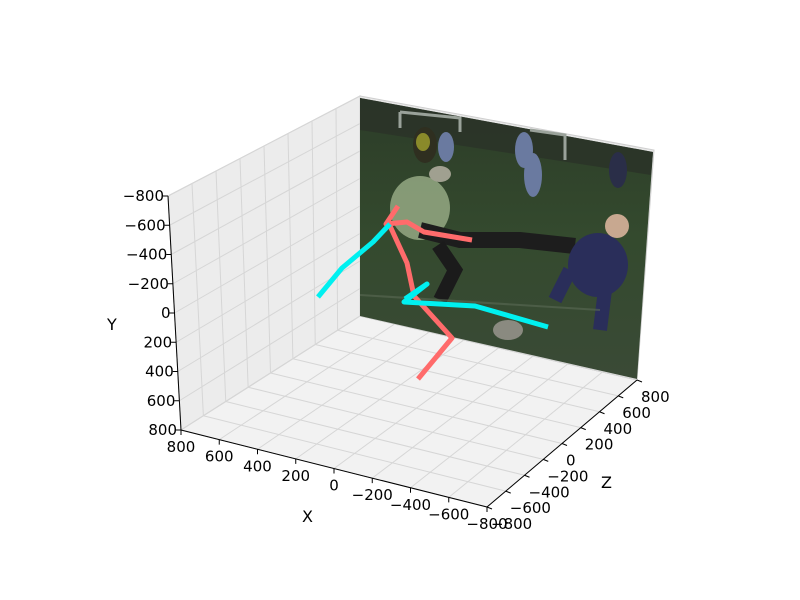 Image resolution: width=800 pixels, height=600 pixels. Describe the element at coordinates (334, 486) in the screenshot. I see `x-tick-label: 0` at that location.